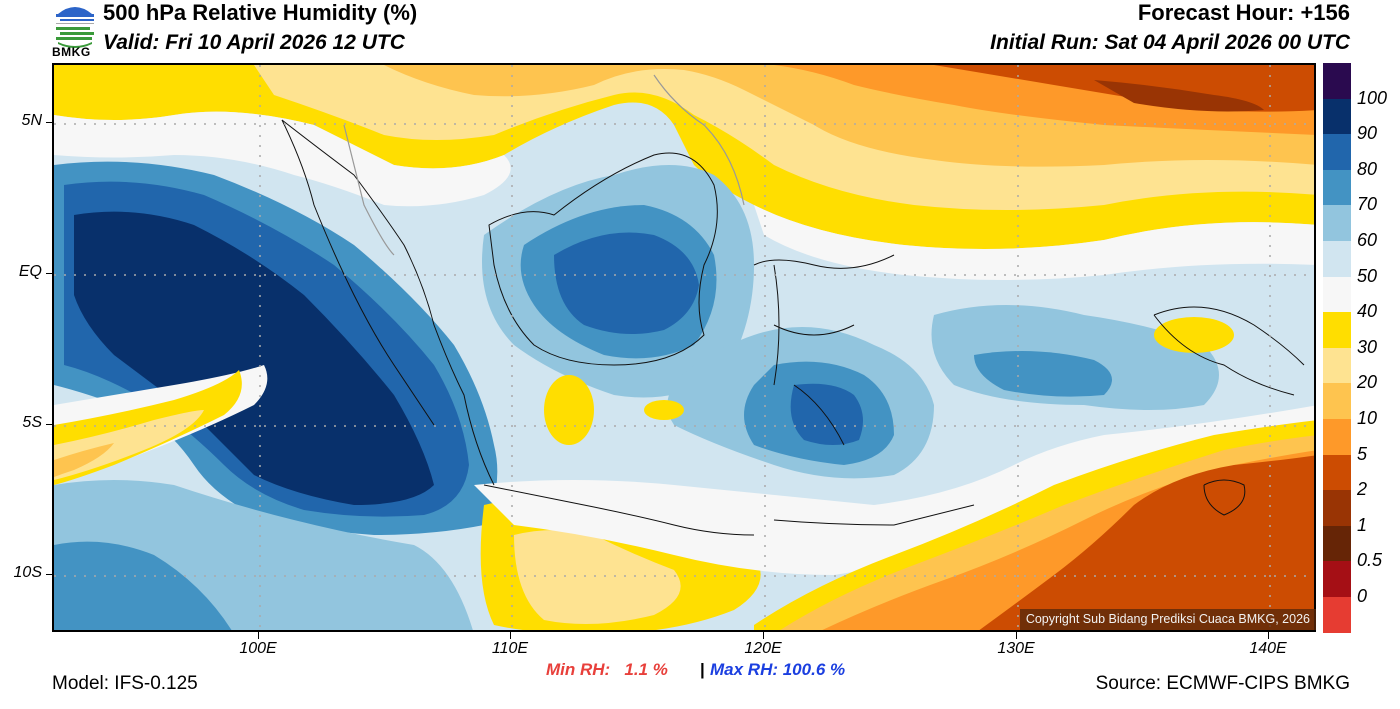  Describe the element at coordinates (1170, 42) in the screenshot. I see `initial-run: Initial Run: Sat 04 April 2026 00 UTC` at that location.